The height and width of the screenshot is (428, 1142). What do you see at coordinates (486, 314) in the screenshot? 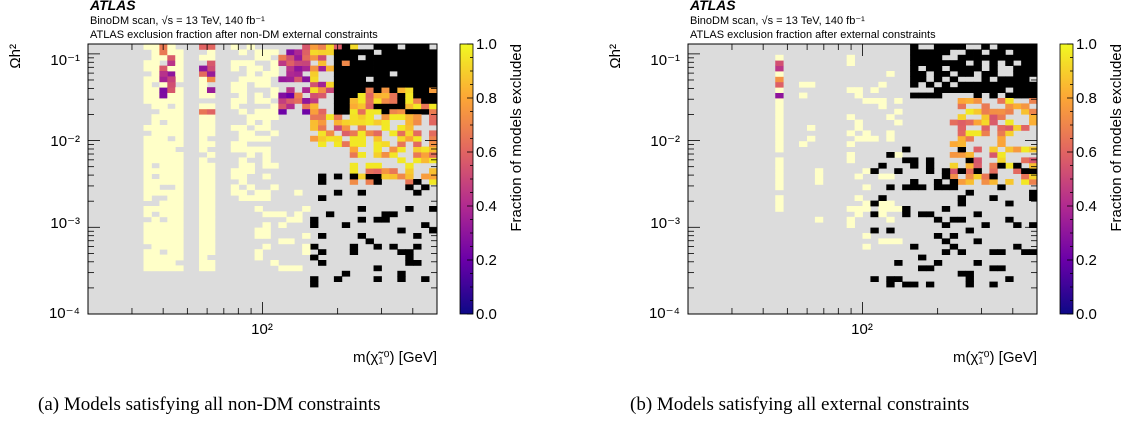
I see `colorbar-tick-a-0: 0.0` at bounding box center [486, 314].